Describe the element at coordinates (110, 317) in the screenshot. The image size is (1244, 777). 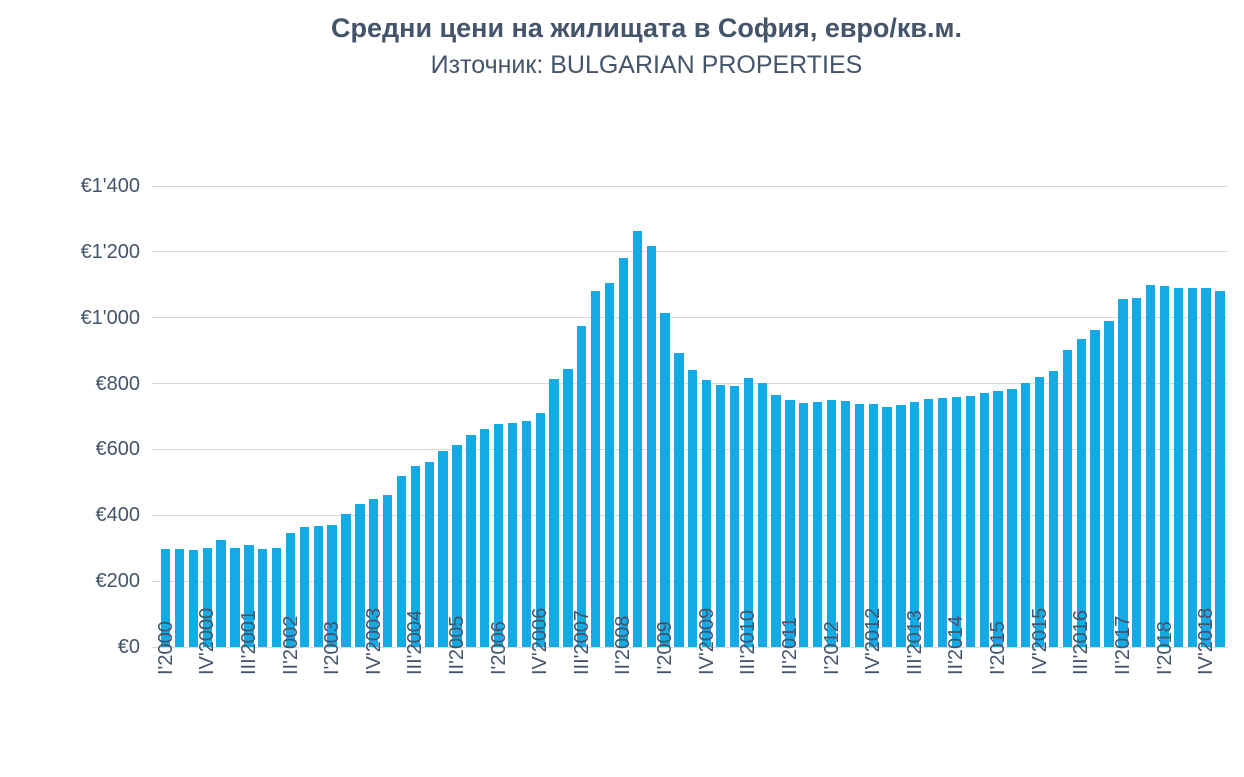
I see `y-axis-tick-label: €1'000` at that location.